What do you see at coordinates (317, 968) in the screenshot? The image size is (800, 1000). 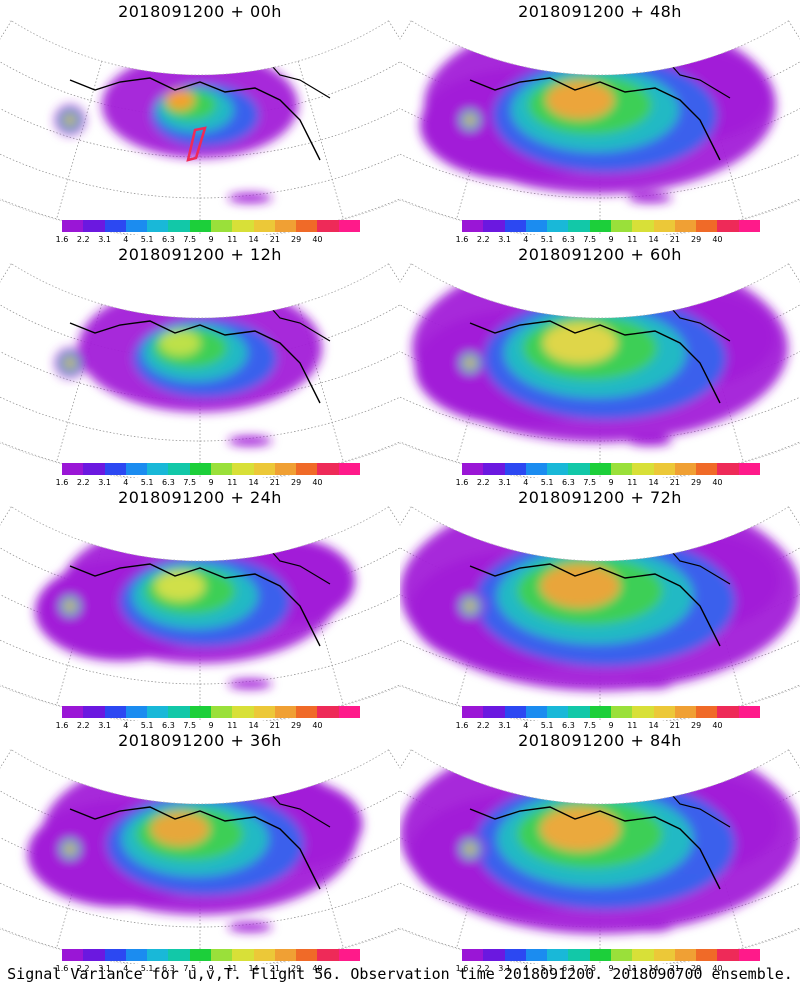 I see `colorbar-tick-label: 40` at bounding box center [317, 968].